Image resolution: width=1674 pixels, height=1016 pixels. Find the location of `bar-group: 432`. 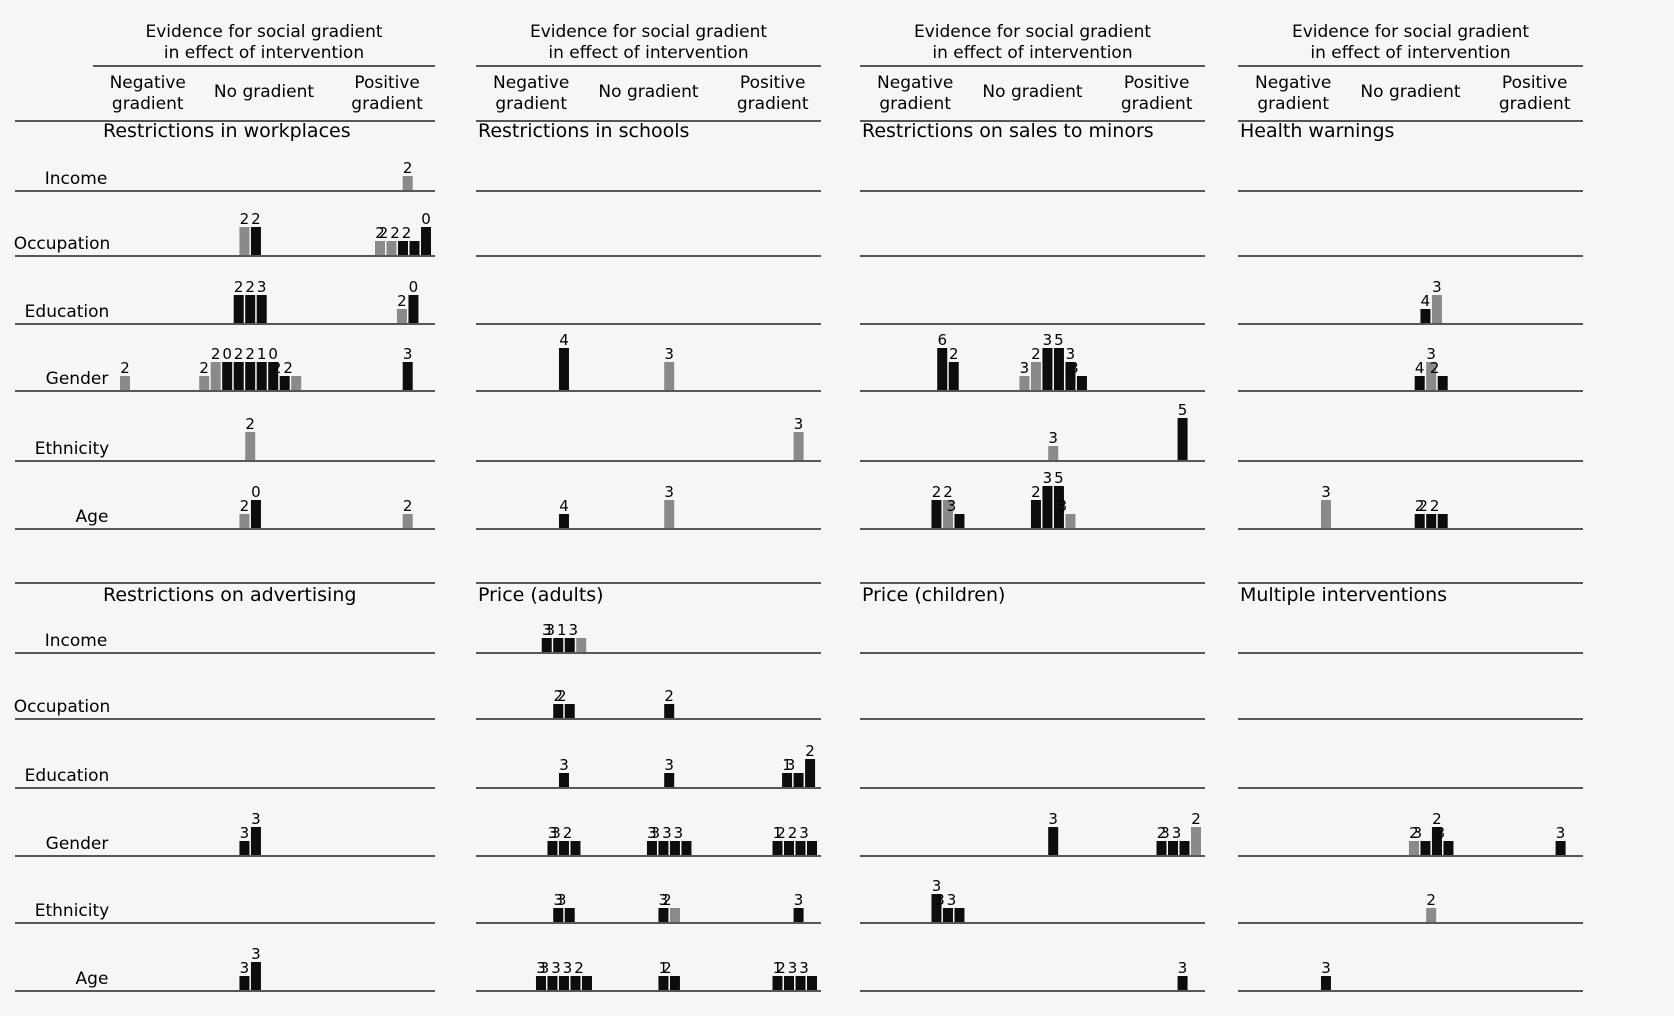

bar-group: 432 is located at coordinates (1431, 367).